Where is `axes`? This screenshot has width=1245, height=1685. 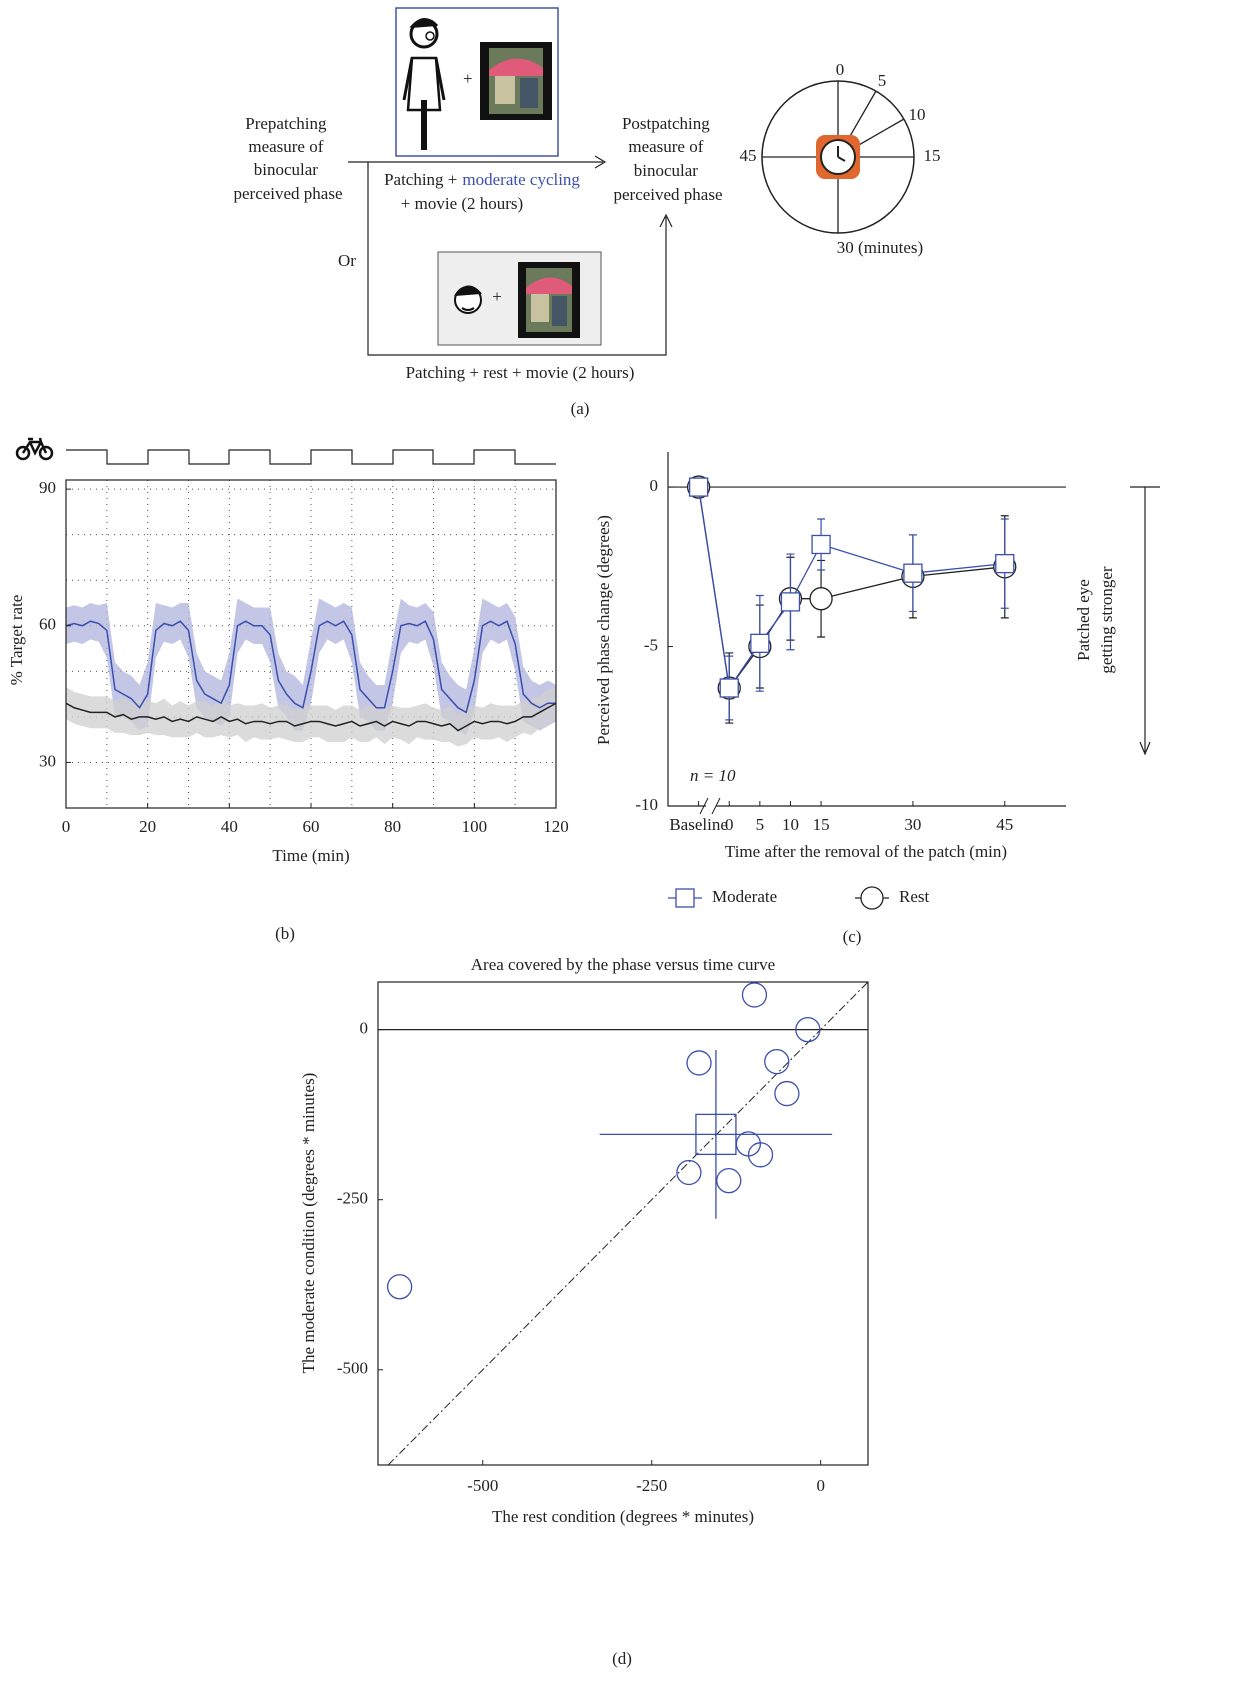 axes is located at coordinates (866, 629).